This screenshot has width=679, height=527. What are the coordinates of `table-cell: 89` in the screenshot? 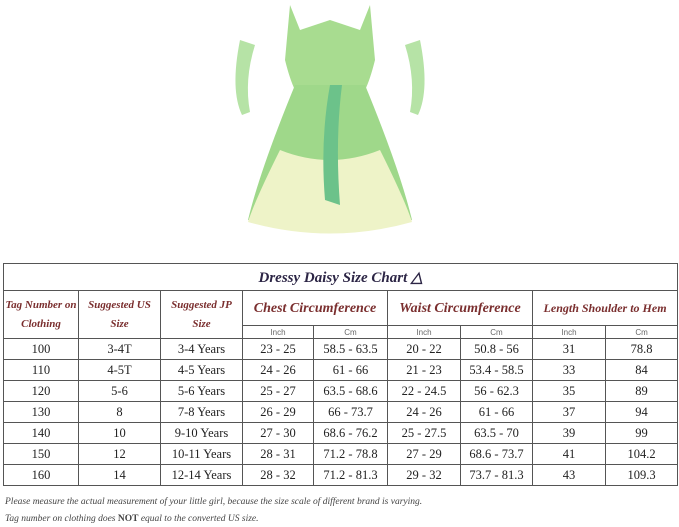 It's located at (641, 391).